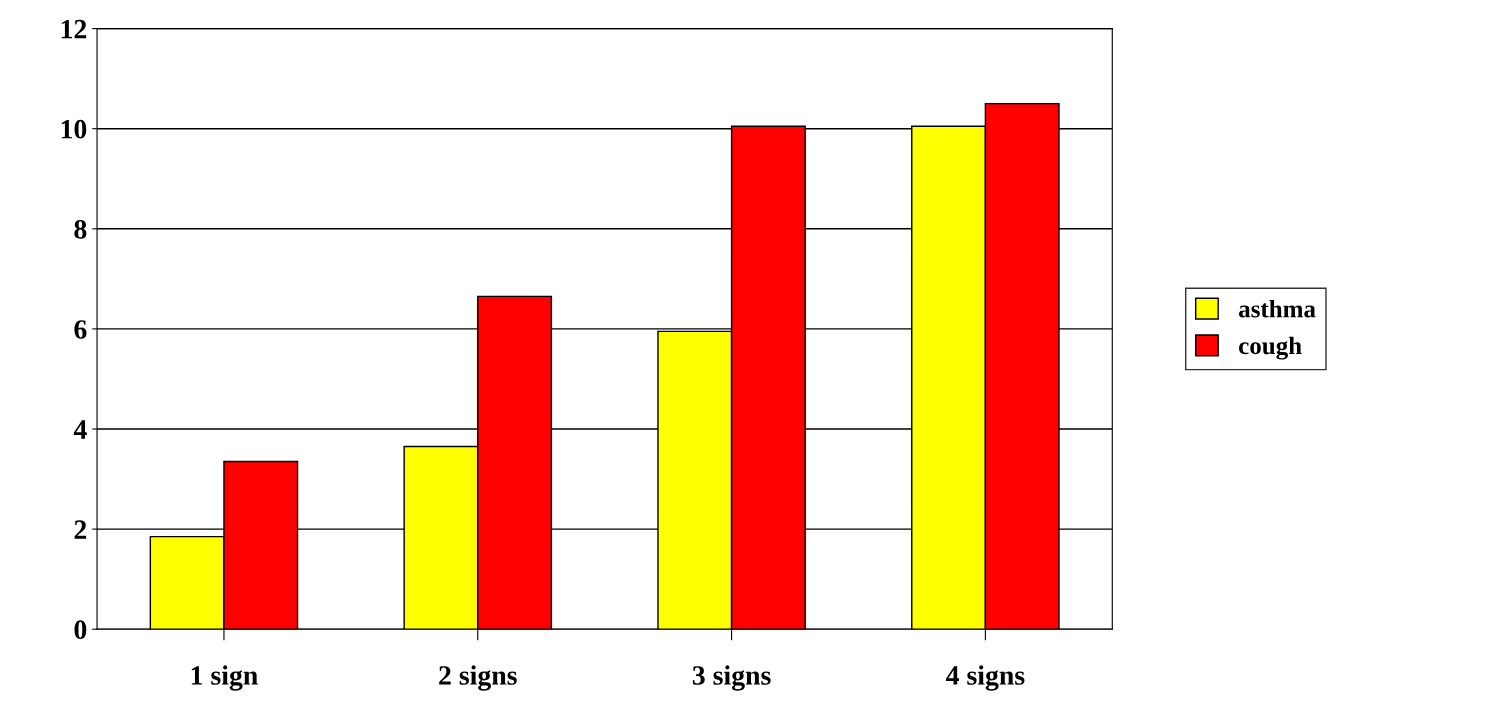  Describe the element at coordinates (80, 229) in the screenshot. I see `y-tick-label: 8` at that location.